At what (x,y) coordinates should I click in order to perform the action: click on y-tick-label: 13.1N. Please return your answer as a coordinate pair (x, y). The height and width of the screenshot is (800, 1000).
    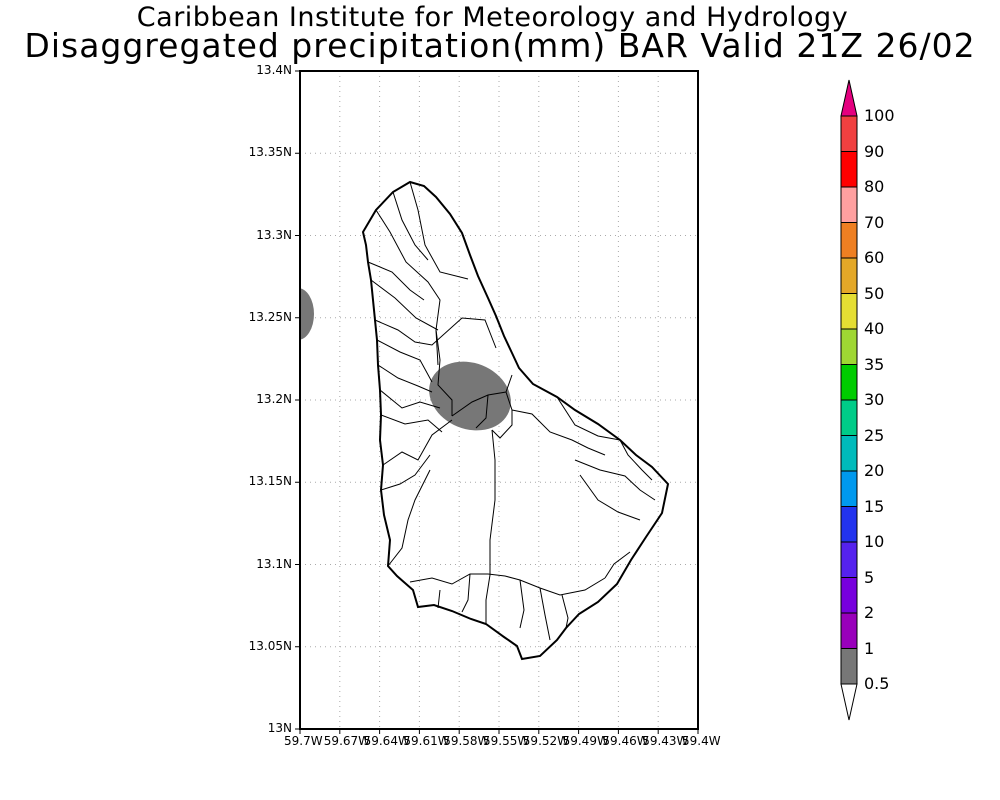
    Looking at the image, I should click on (274, 563).